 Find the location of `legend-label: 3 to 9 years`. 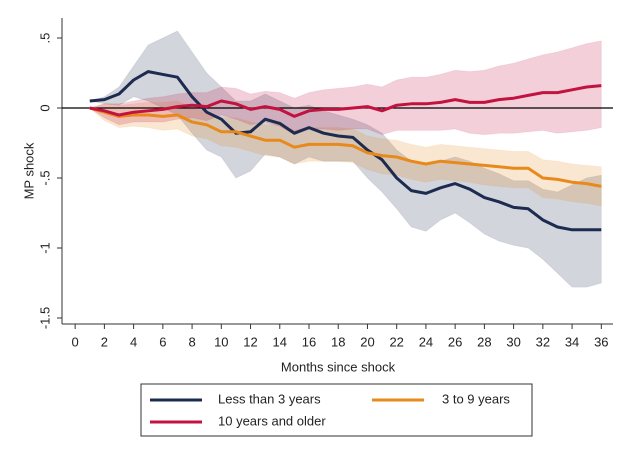

legend-label: 3 to 9 years is located at coordinates (476, 398).